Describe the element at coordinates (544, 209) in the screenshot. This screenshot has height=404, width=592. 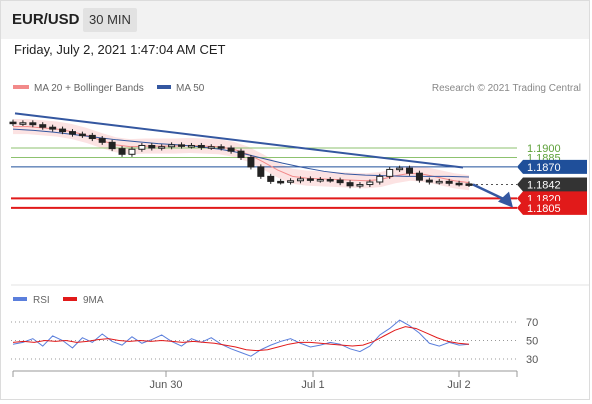
I see `level-label-1.1805: 1.1805` at that location.